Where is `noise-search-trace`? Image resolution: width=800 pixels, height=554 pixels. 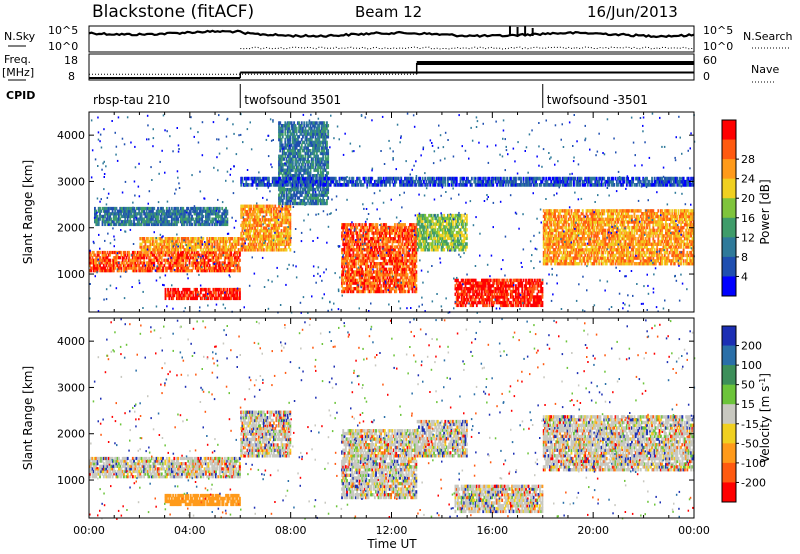
noise-search-trace is located at coordinates (467, 48).